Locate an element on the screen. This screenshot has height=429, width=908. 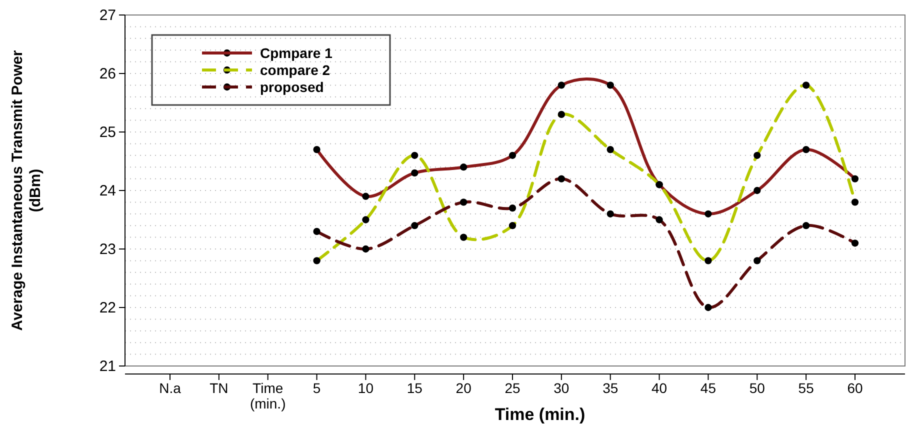
y-tick-label: 24 is located at coordinates (107, 191).